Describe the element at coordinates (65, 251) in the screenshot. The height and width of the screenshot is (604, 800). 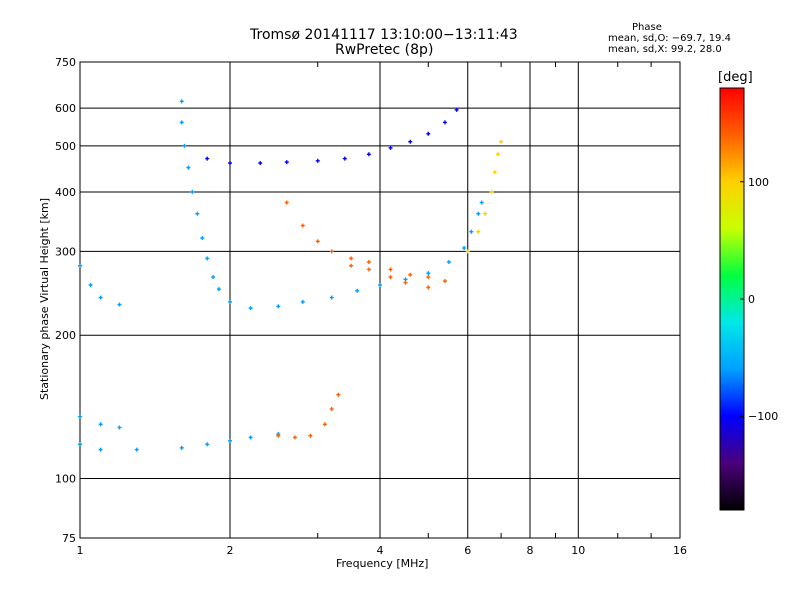
I see `y-tick-label: 300` at that location.